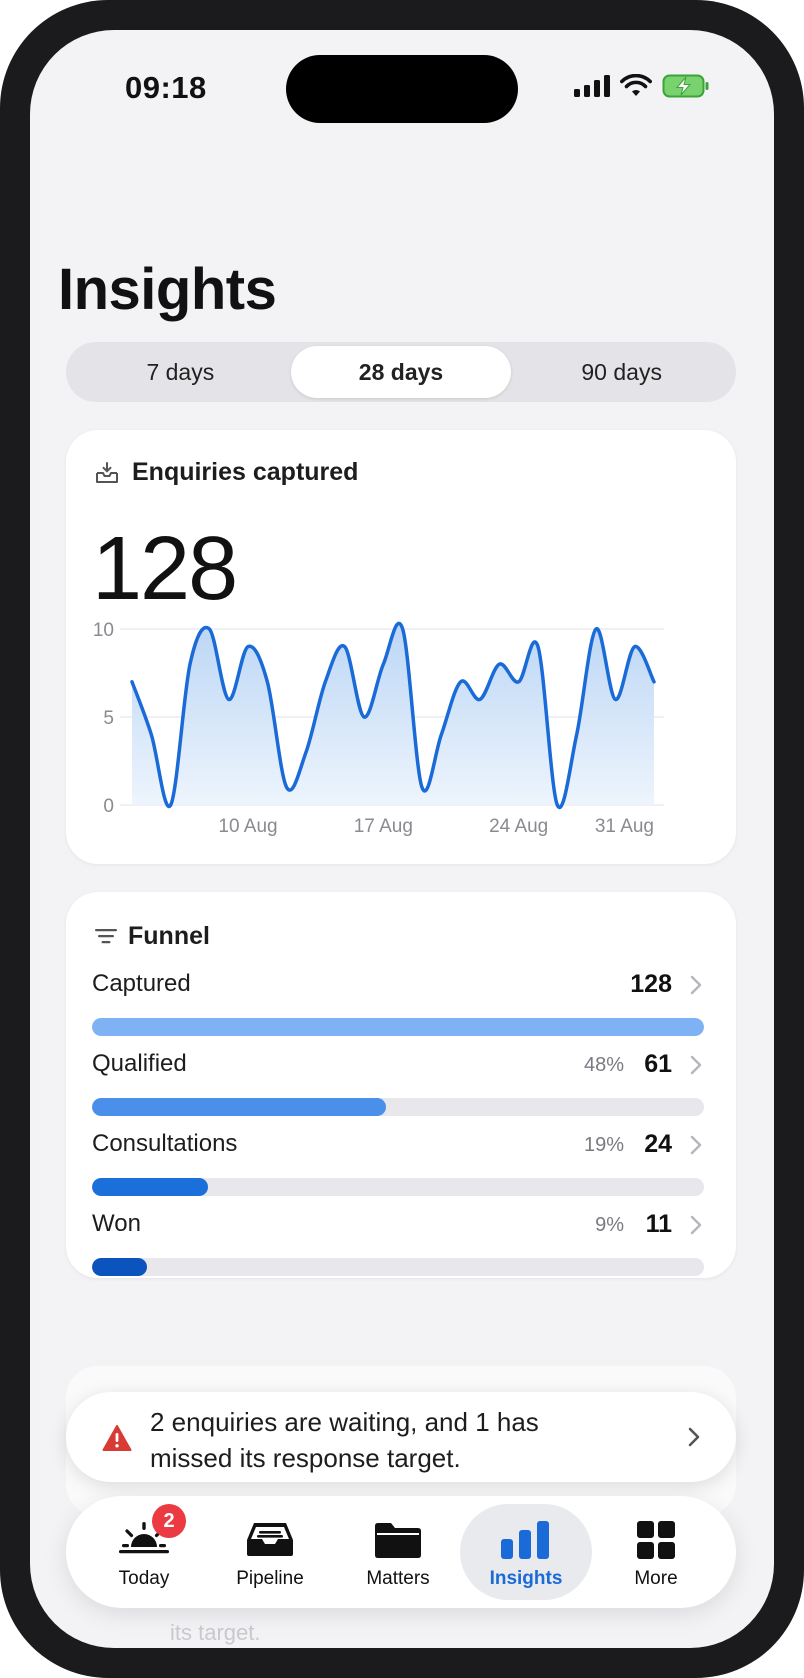 The height and width of the screenshot is (1678, 804). I want to click on chart-x-tick-label: 24 Aug, so click(518, 826).